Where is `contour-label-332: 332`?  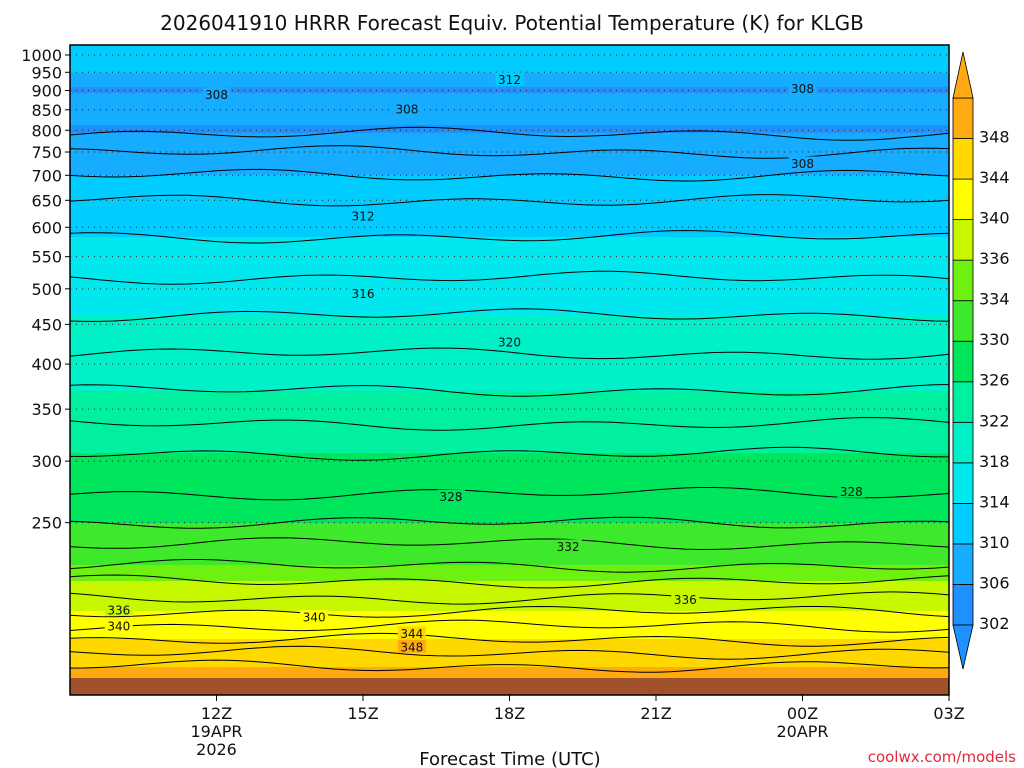 contour-label-332: 332 is located at coordinates (568, 547).